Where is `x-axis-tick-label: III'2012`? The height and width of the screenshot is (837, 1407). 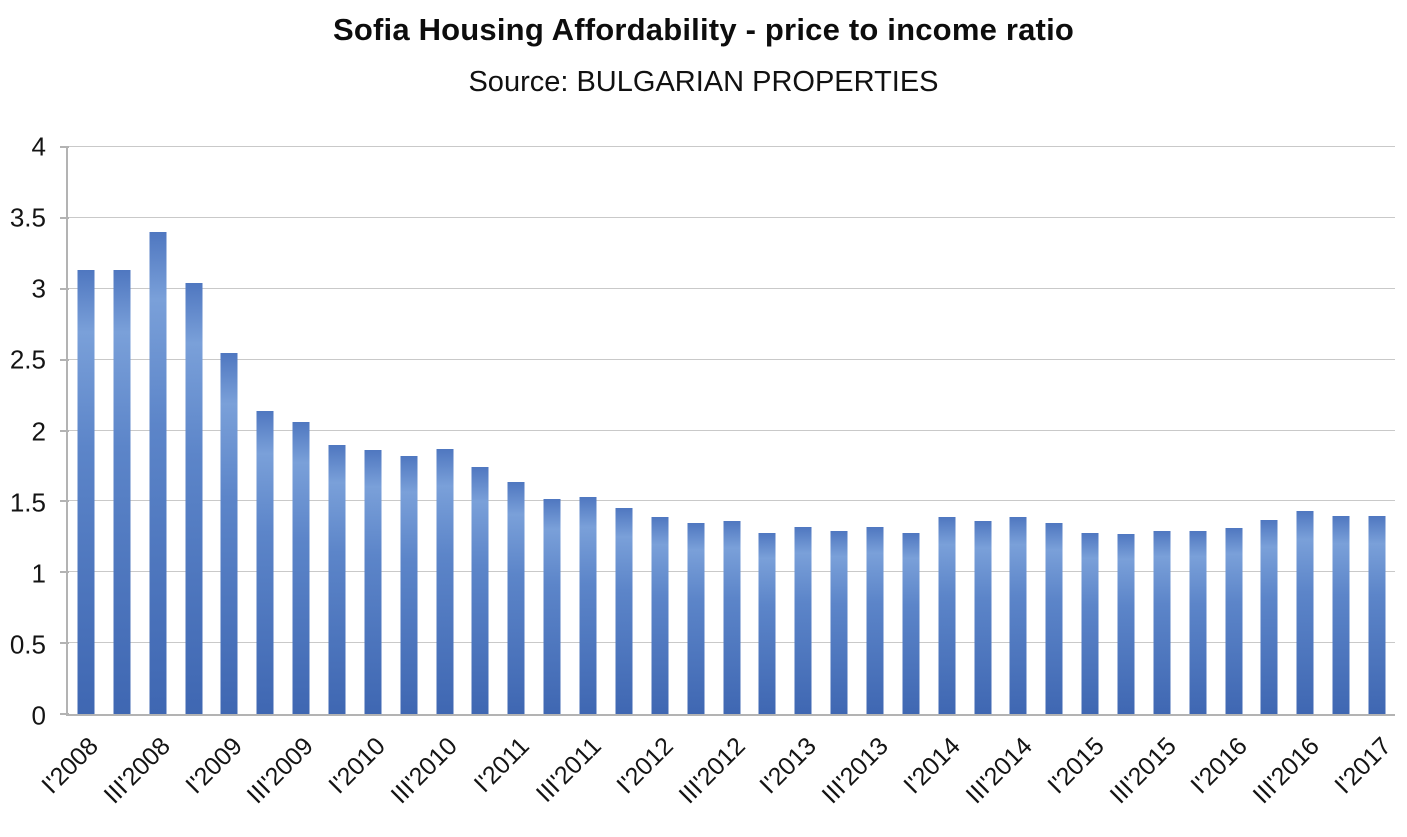
x-axis-tick-label: III'2012 is located at coordinates (712, 771).